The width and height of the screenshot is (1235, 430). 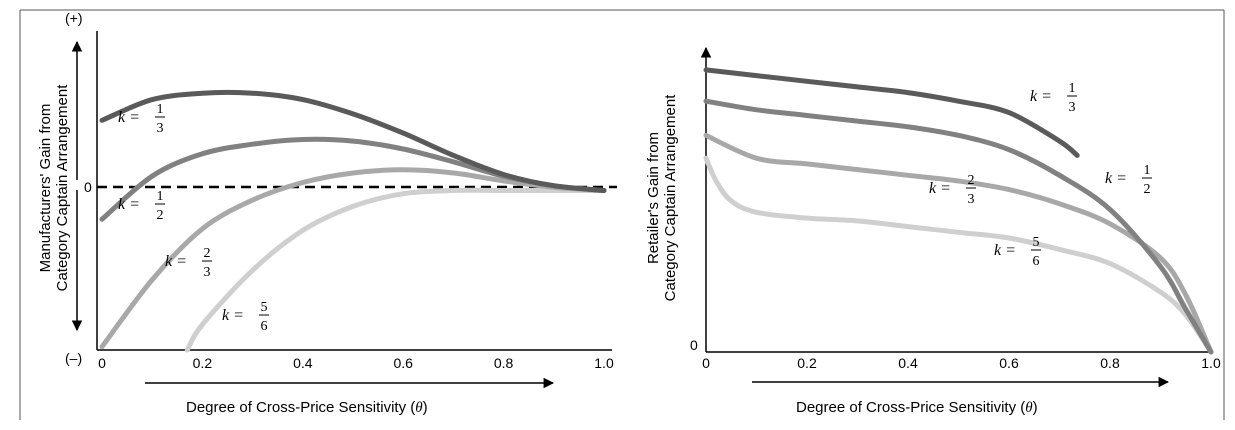 I want to click on left-x-tick-label: 0.6, so click(x=403, y=363).